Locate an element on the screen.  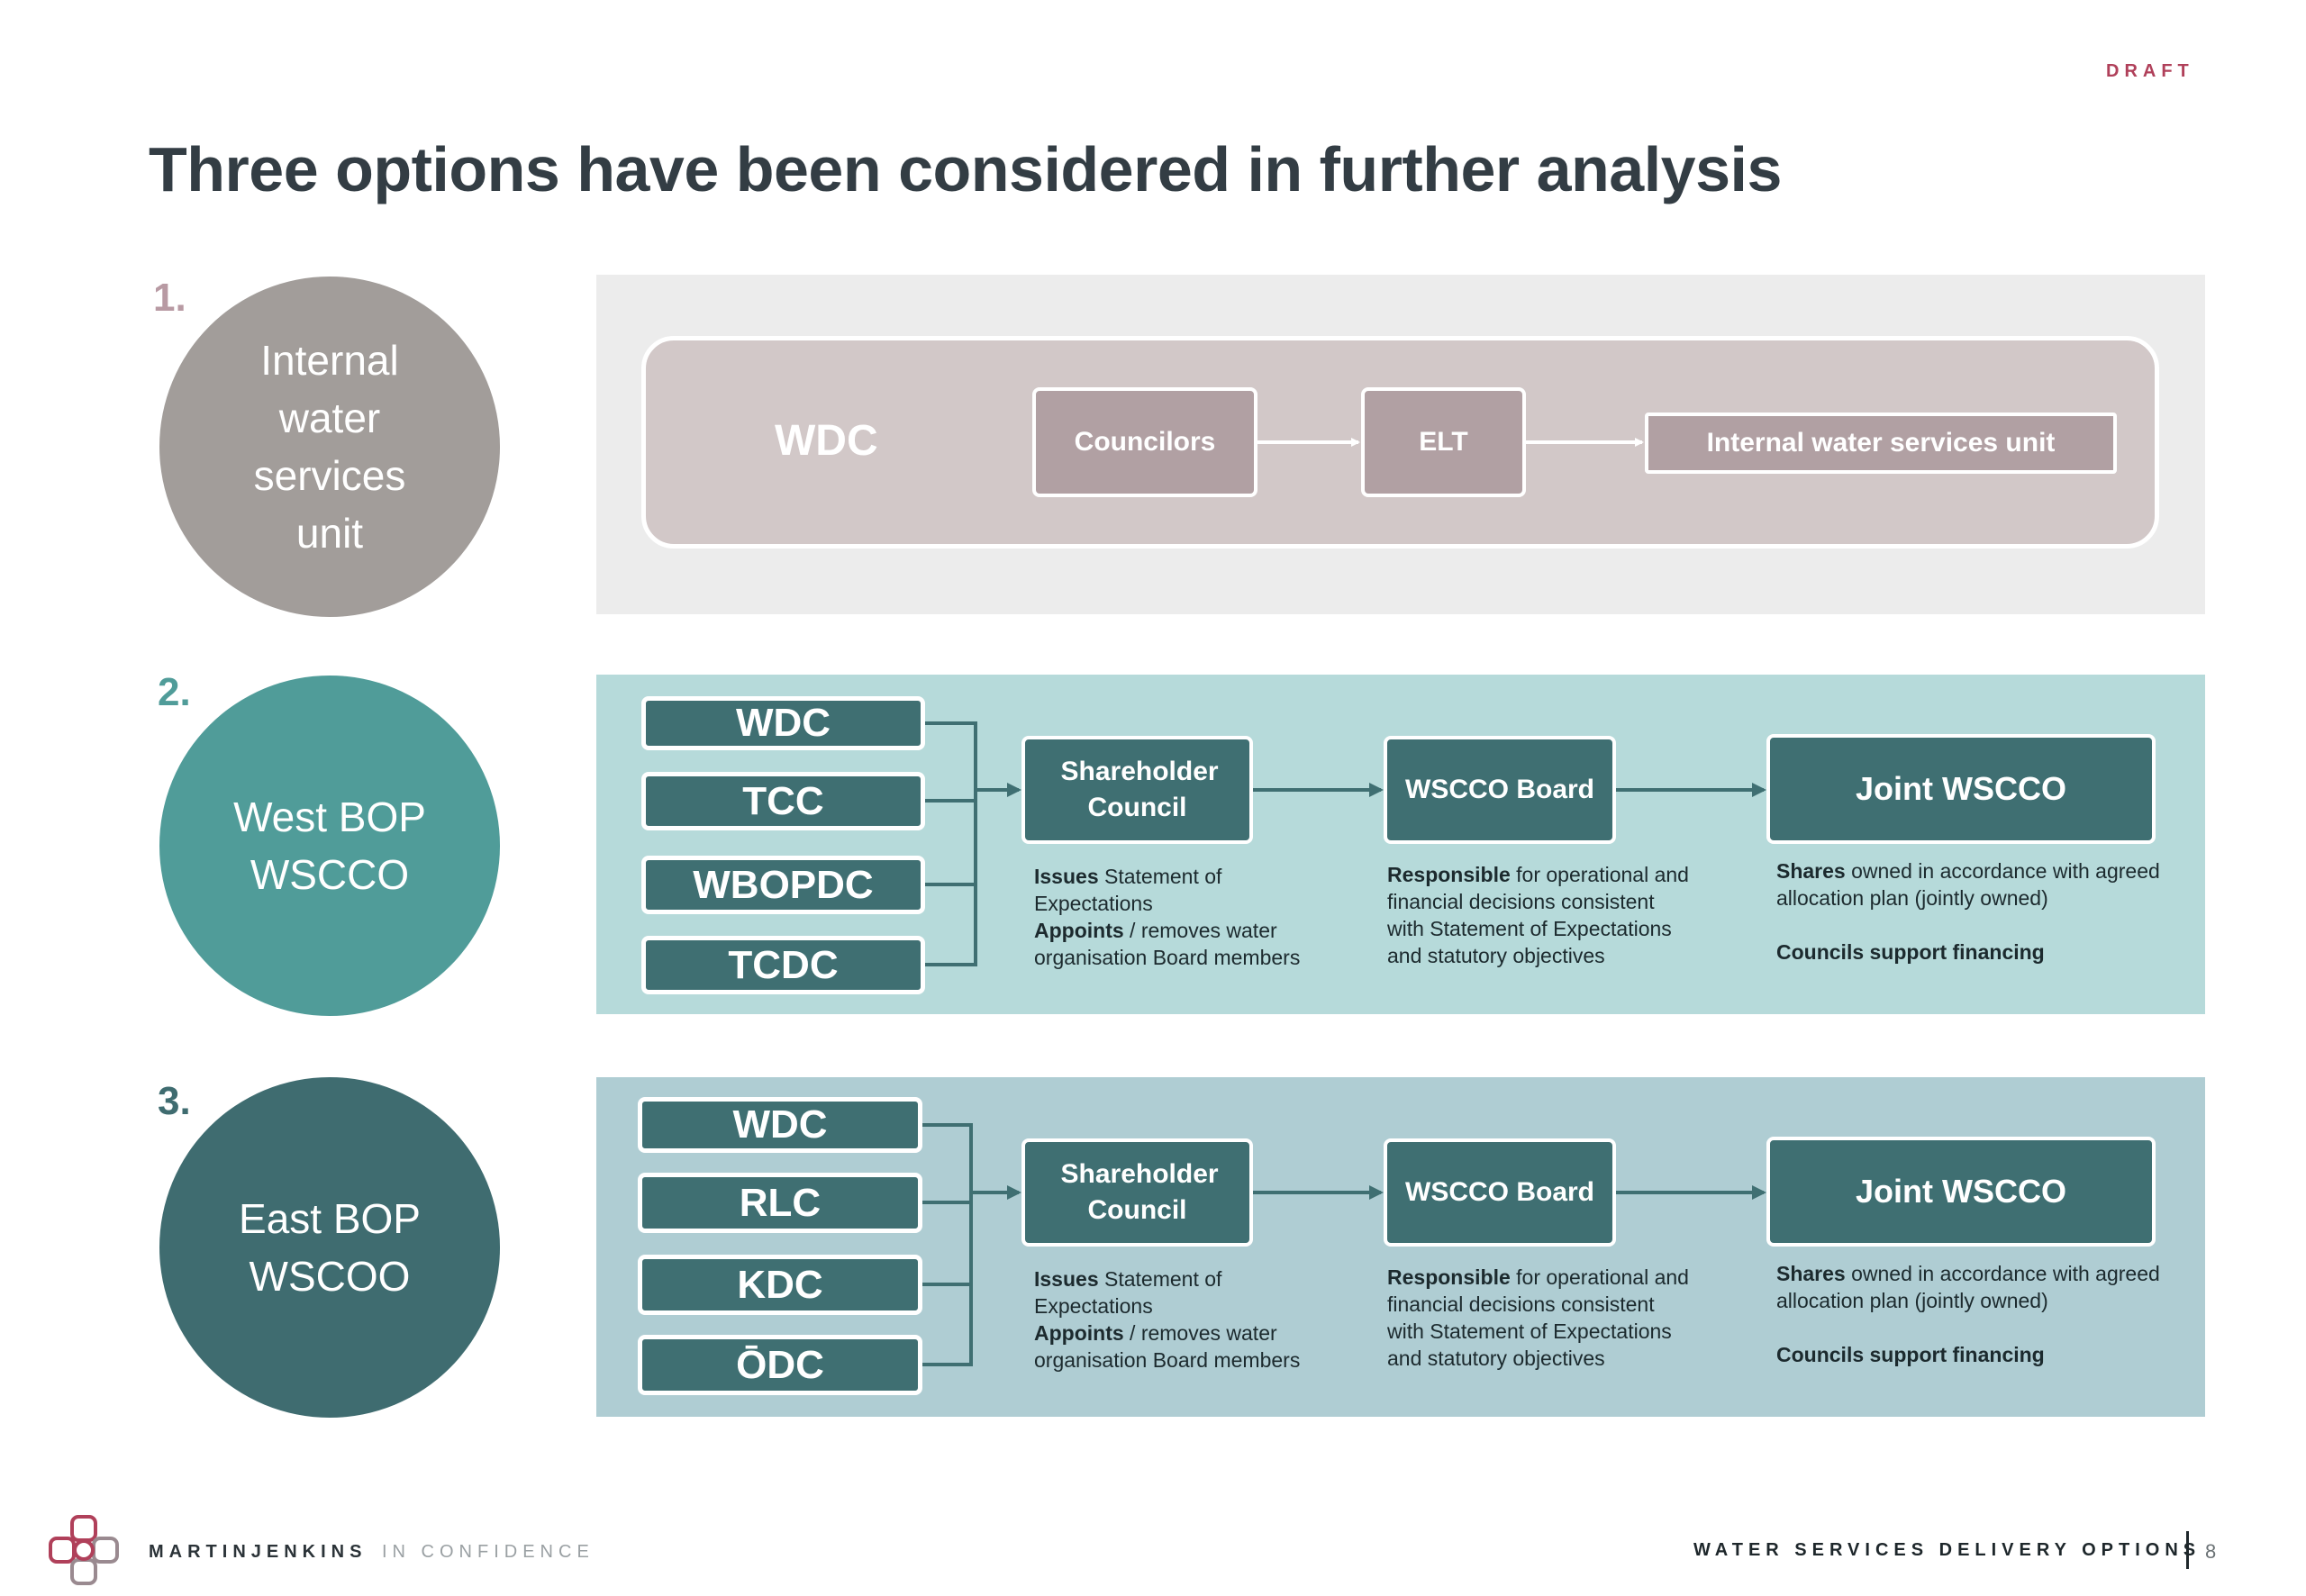
council-box-rlc: RLC is located at coordinates (780, 1203).